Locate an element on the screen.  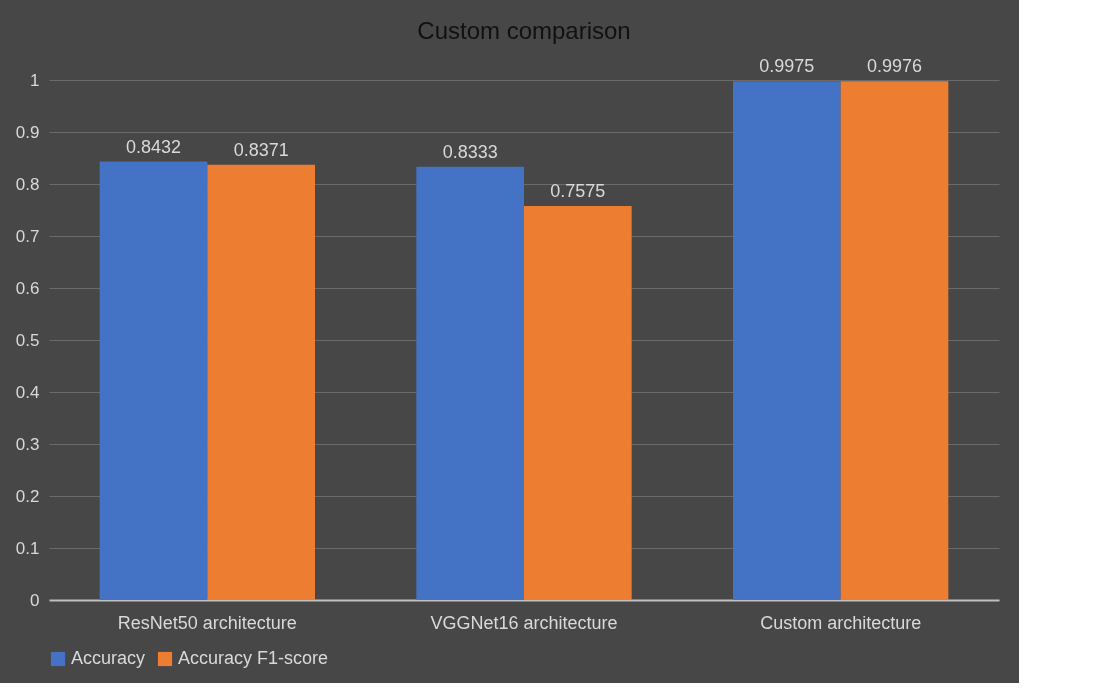
data-label: 0.9976 is located at coordinates (894, 66).